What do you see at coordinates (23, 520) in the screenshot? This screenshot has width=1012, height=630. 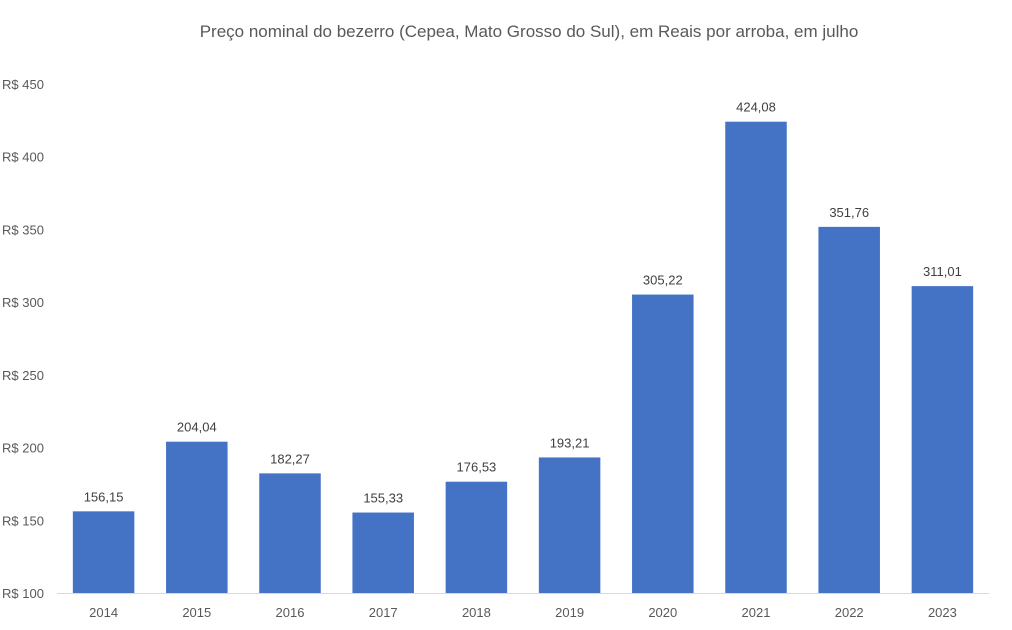 I see `y-tick-label: R$ 150` at bounding box center [23, 520].